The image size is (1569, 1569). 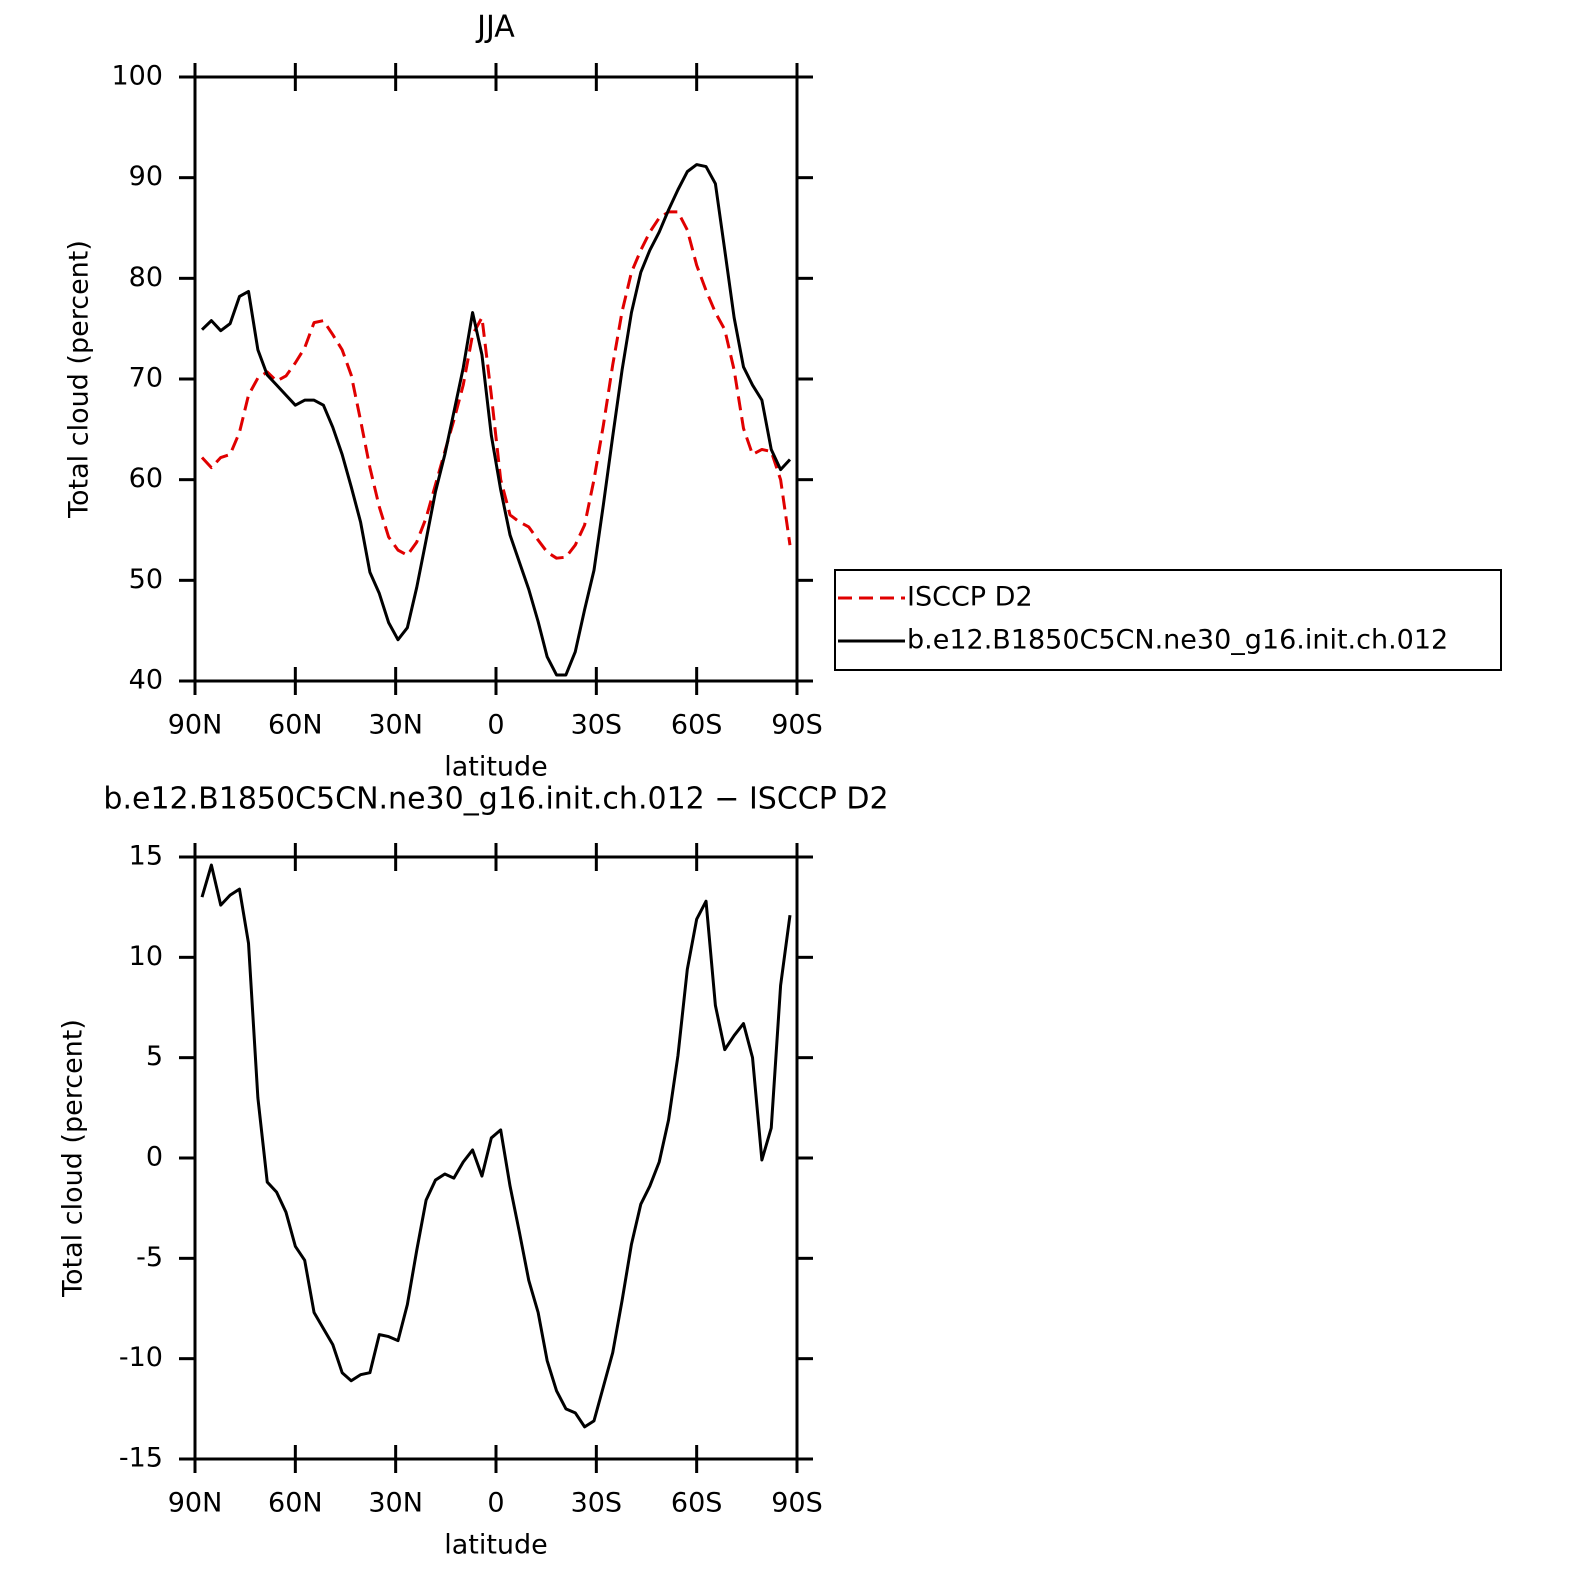 I want to click on chart-title: JJA, so click(x=495, y=27).